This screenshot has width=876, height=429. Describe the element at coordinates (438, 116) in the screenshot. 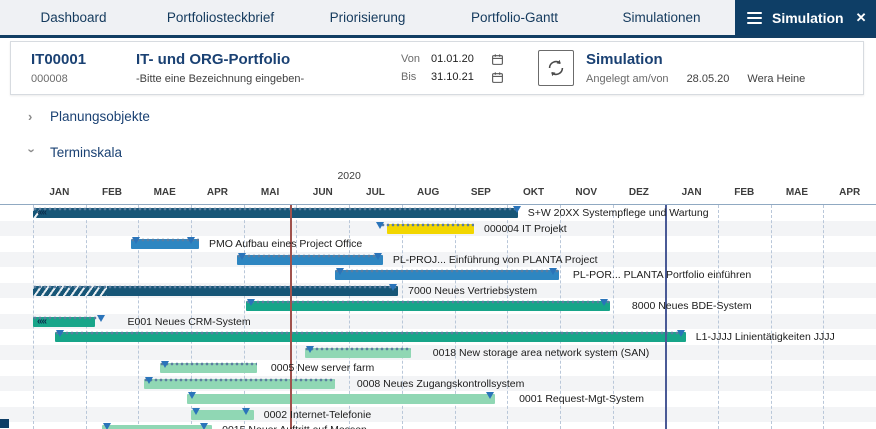

I see `section-planungsobjekte: › Planungsobjekte` at that location.